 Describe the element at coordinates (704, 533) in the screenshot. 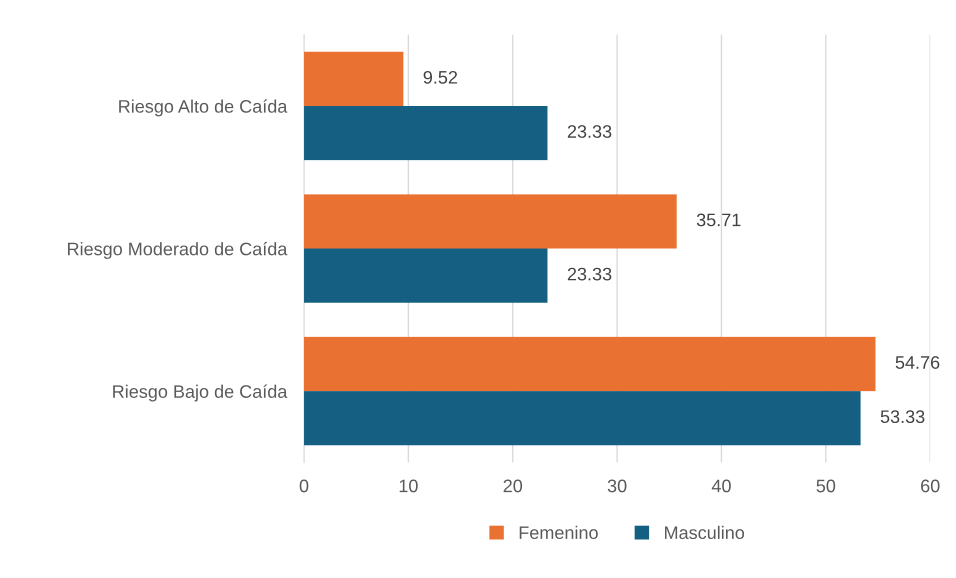

I see `legend-label: Masculino` at that location.